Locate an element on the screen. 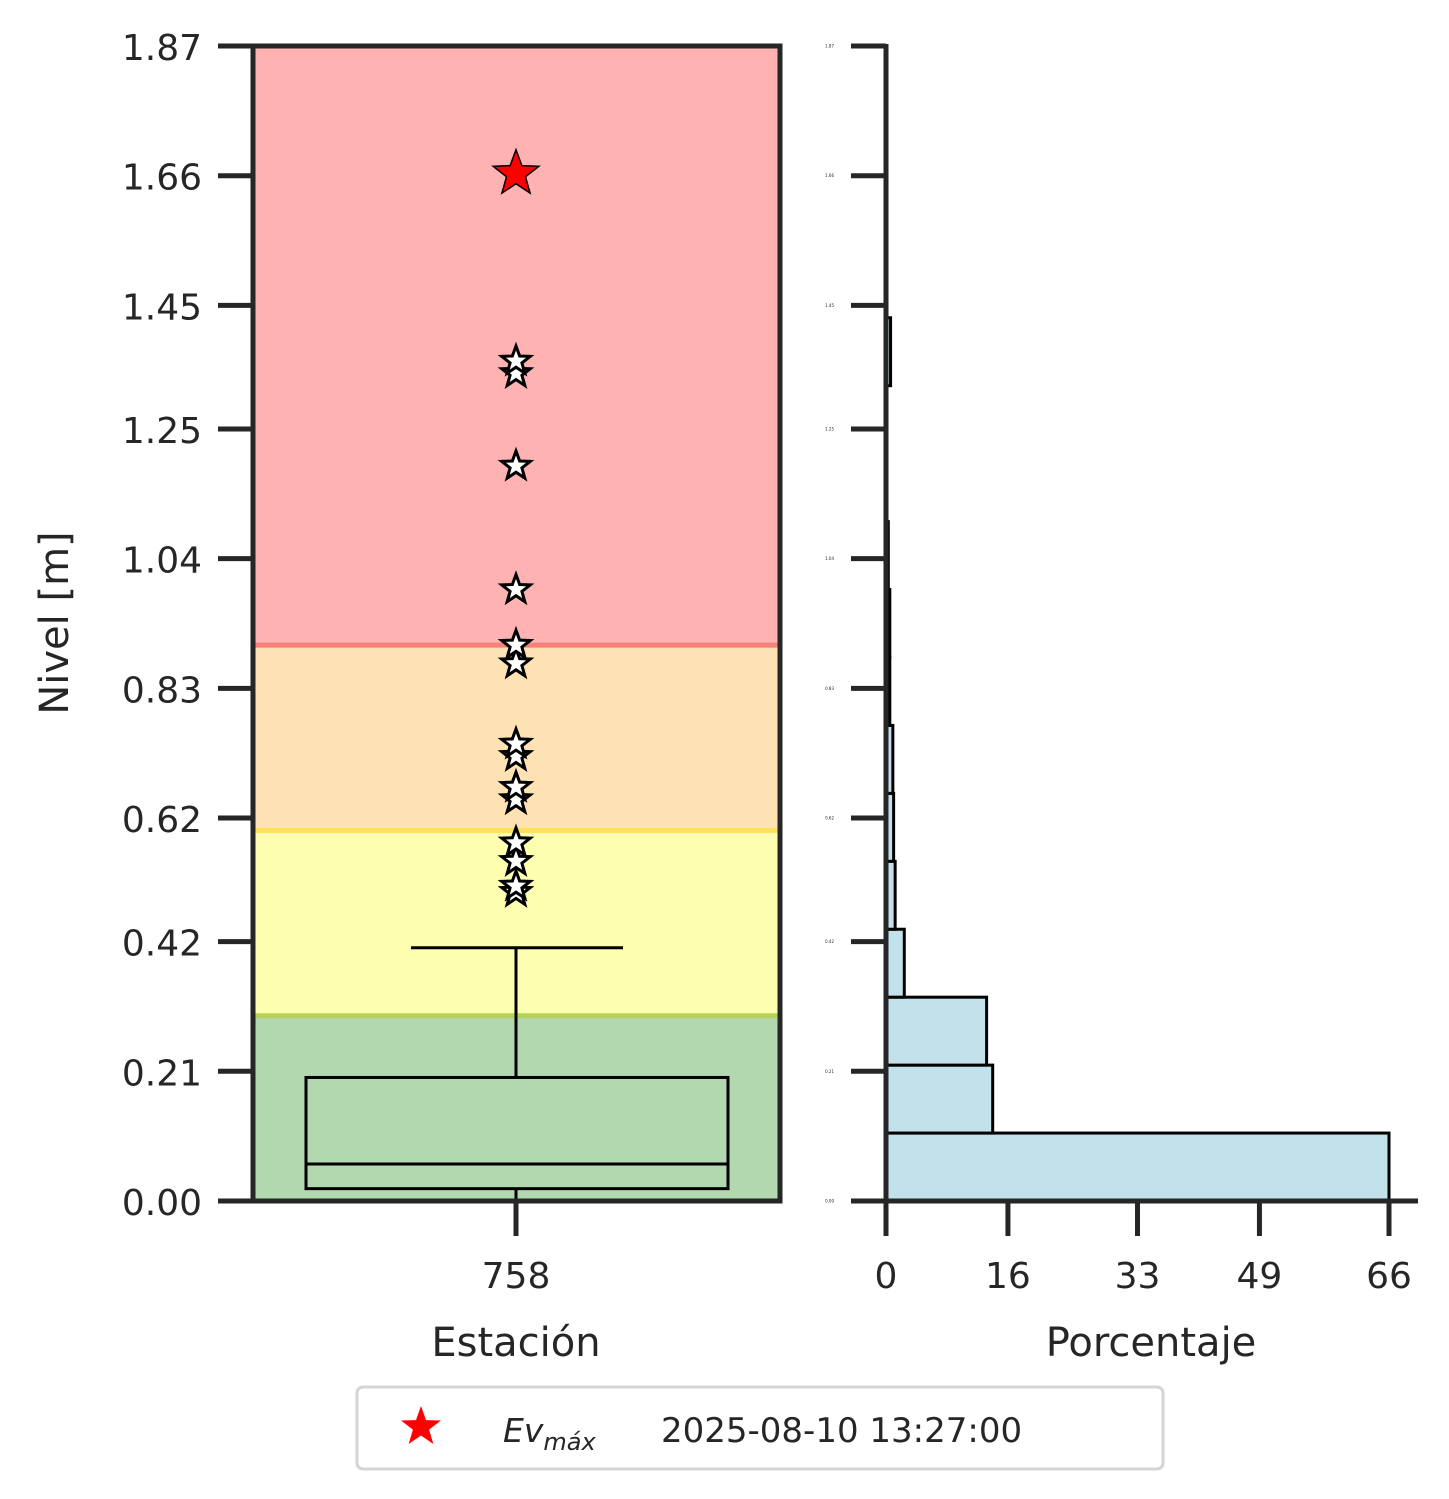 The width and height of the screenshot is (1449, 1499). right-x-tick-label-1: 16 is located at coordinates (1008, 1276).